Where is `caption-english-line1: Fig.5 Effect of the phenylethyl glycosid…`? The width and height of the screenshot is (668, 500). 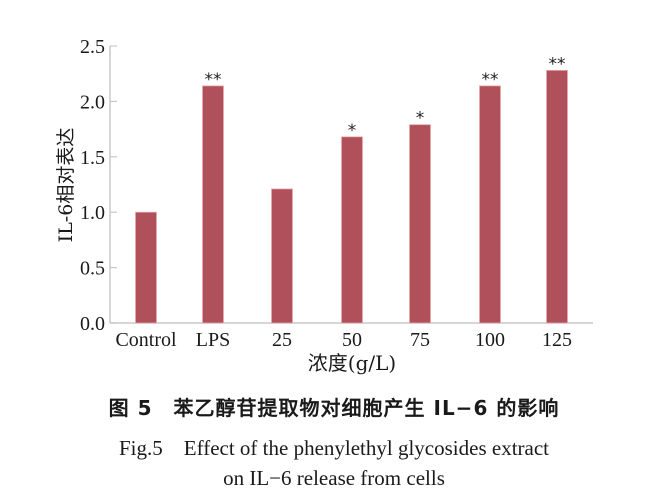 caption-english-line1: Fig.5 Effect of the phenylethyl glycosid… is located at coordinates (334, 448).